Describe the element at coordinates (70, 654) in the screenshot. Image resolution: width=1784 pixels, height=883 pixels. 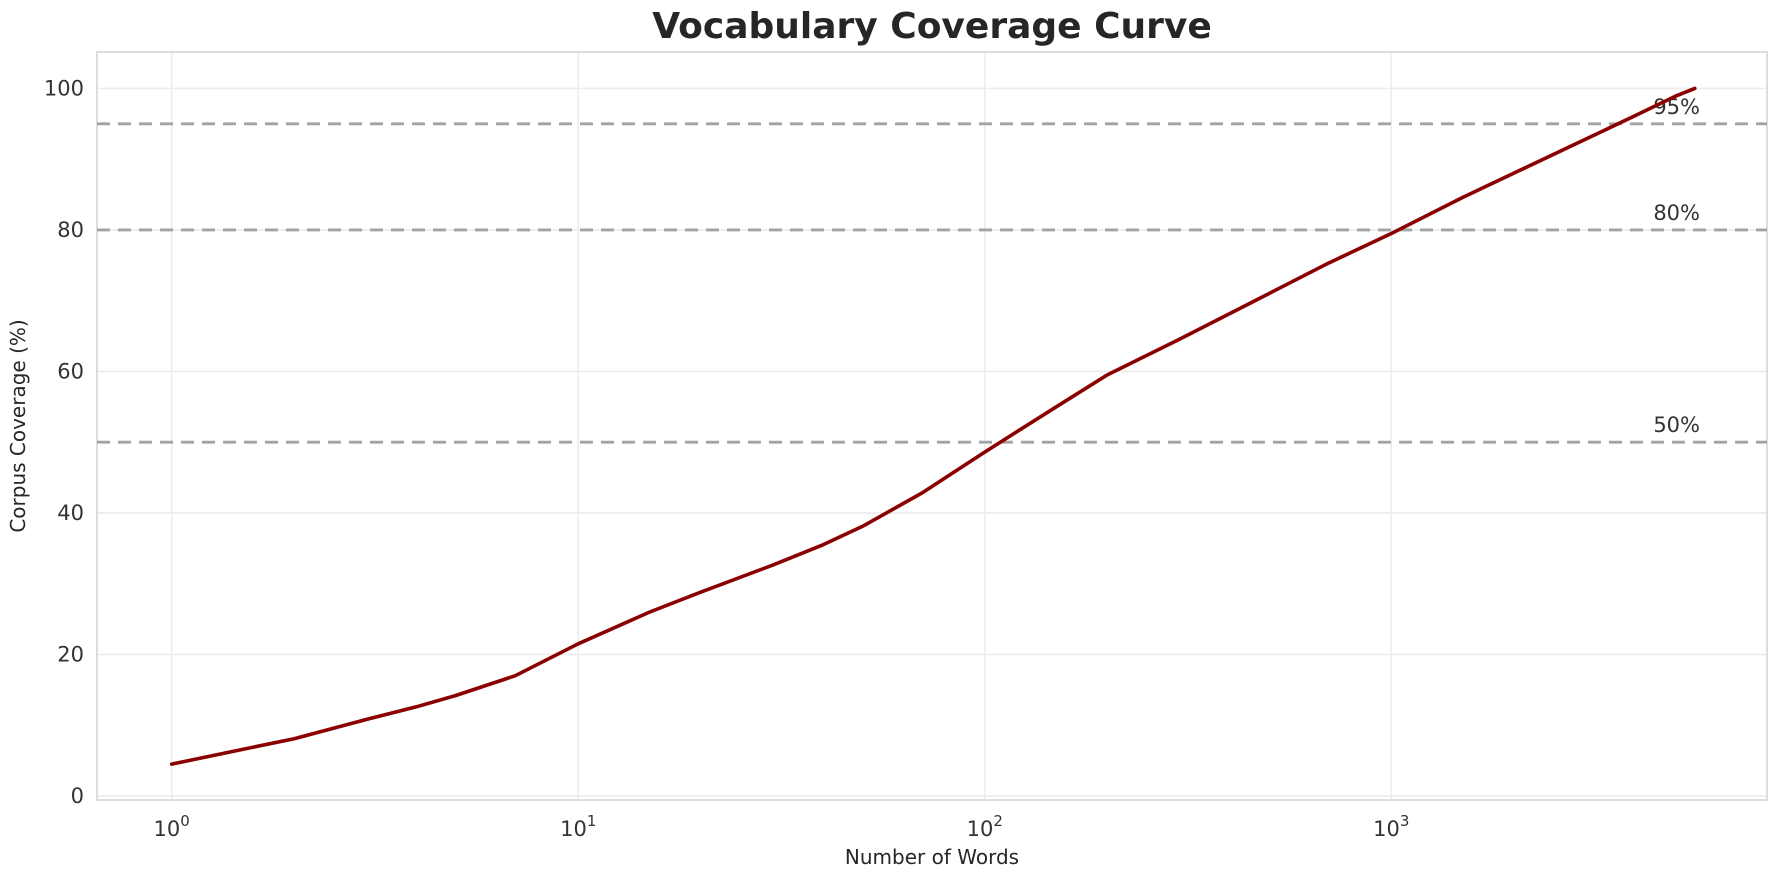
I see `y-tick-label: 20` at that location.